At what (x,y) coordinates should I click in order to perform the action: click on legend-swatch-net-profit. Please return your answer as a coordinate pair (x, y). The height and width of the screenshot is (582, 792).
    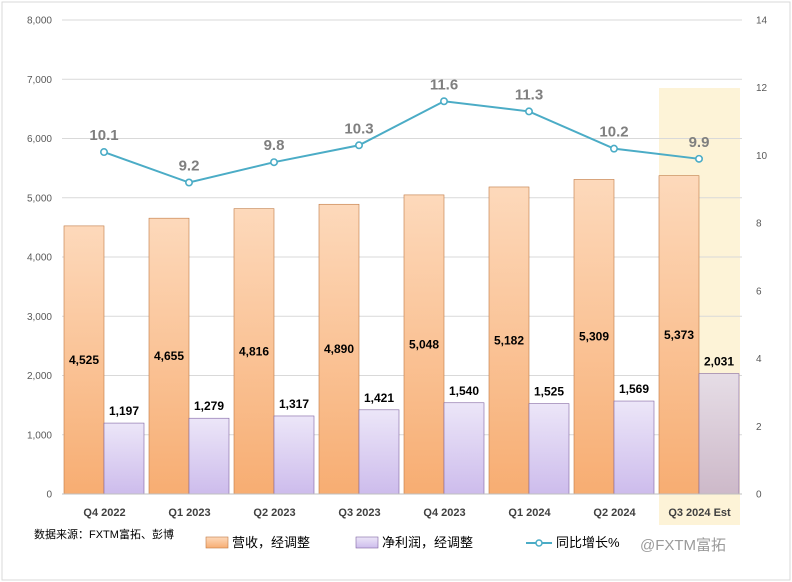
    Looking at the image, I should click on (367, 542).